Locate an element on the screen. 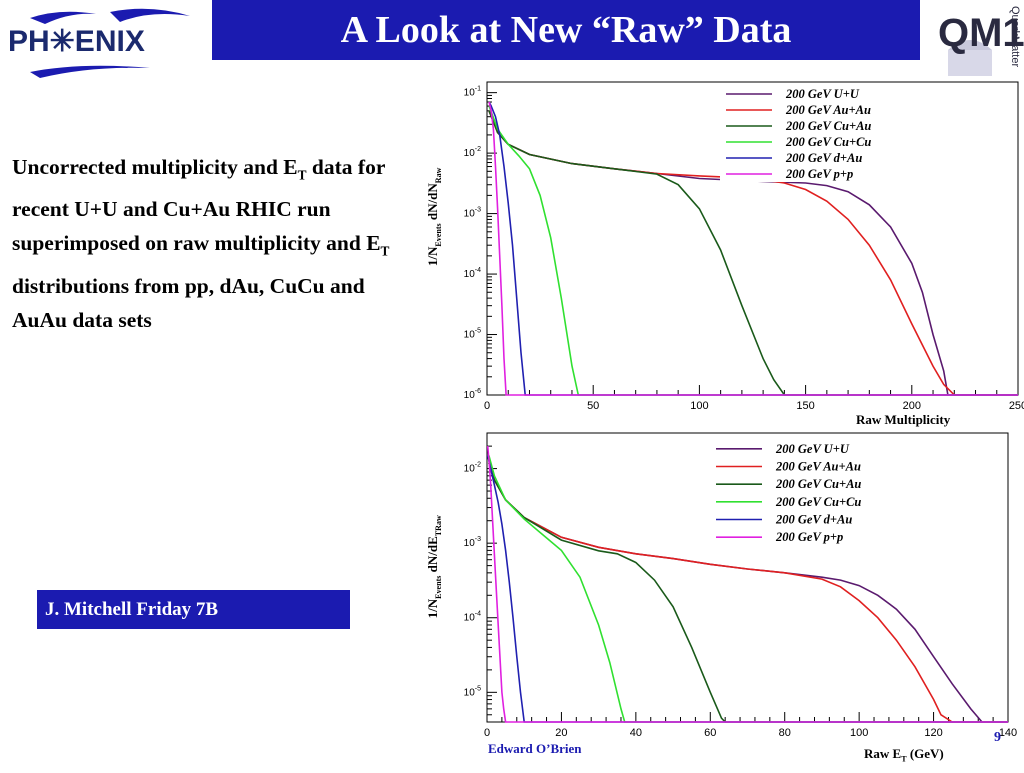 The image size is (1024, 773). y-axis-label: 1/NEvents dN/dETRaw is located at coordinates (434, 567).